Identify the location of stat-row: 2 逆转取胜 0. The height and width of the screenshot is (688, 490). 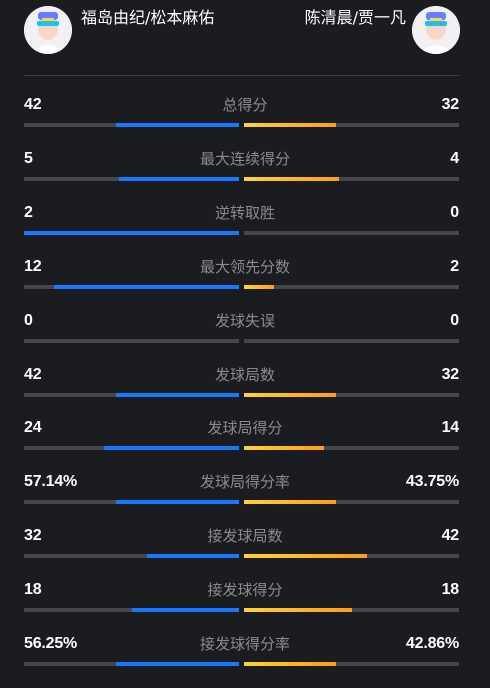
(245, 230).